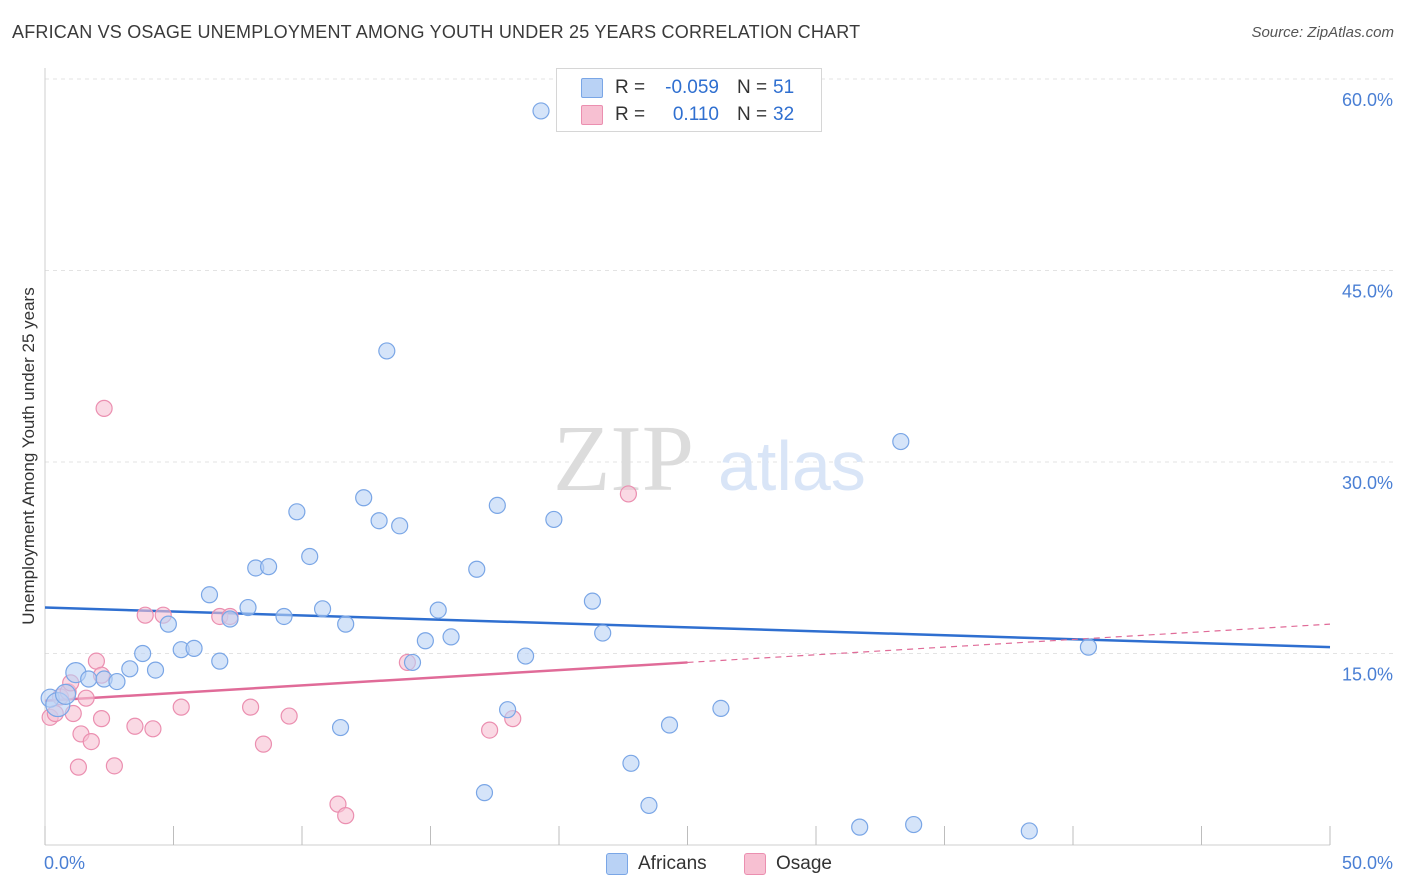 The image size is (1406, 892). What do you see at coordinates (64, 863) in the screenshot?
I see `x-tick-label: 0.0%` at bounding box center [64, 863].